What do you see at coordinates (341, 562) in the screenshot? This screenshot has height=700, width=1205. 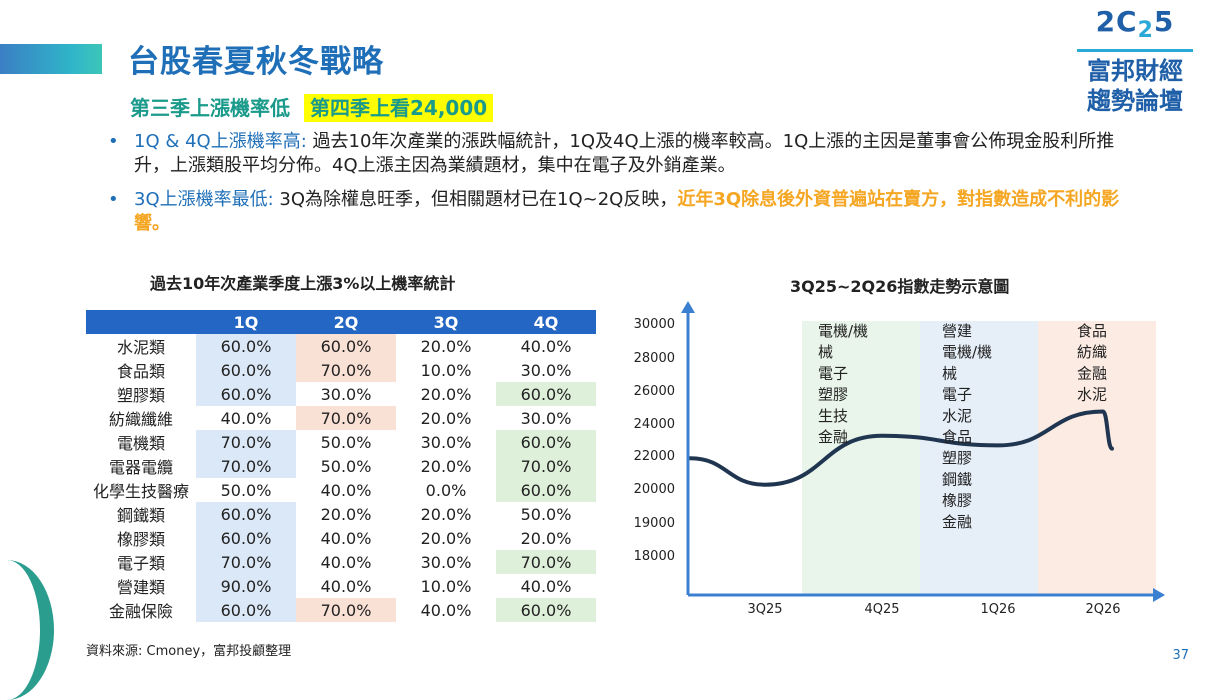 I see `table-row: 電子類 70.0% 40.0% 30.0% 70.0%` at bounding box center [341, 562].